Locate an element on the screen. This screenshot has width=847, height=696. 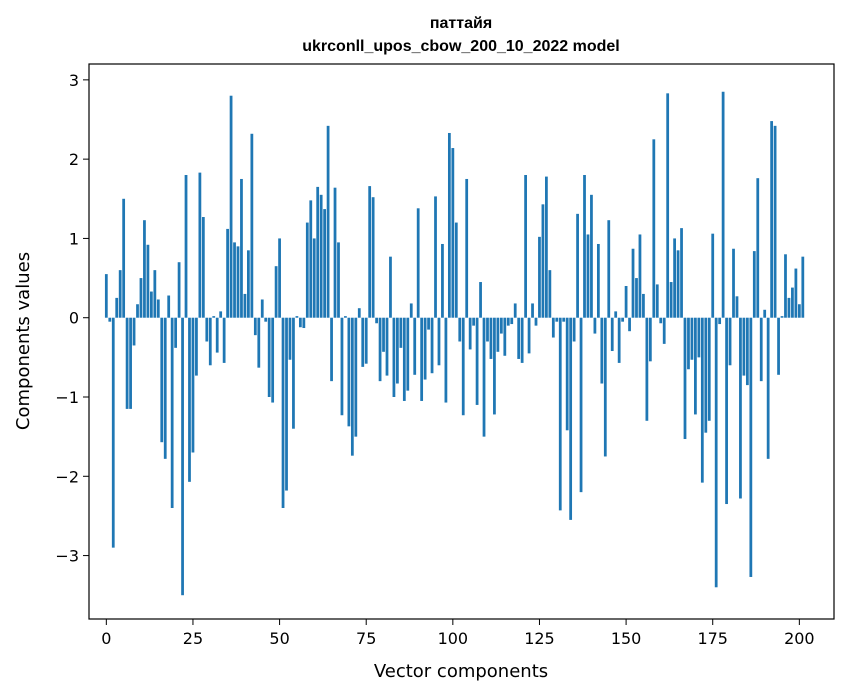
x-tick-label: 175 is located at coordinates (712, 638).